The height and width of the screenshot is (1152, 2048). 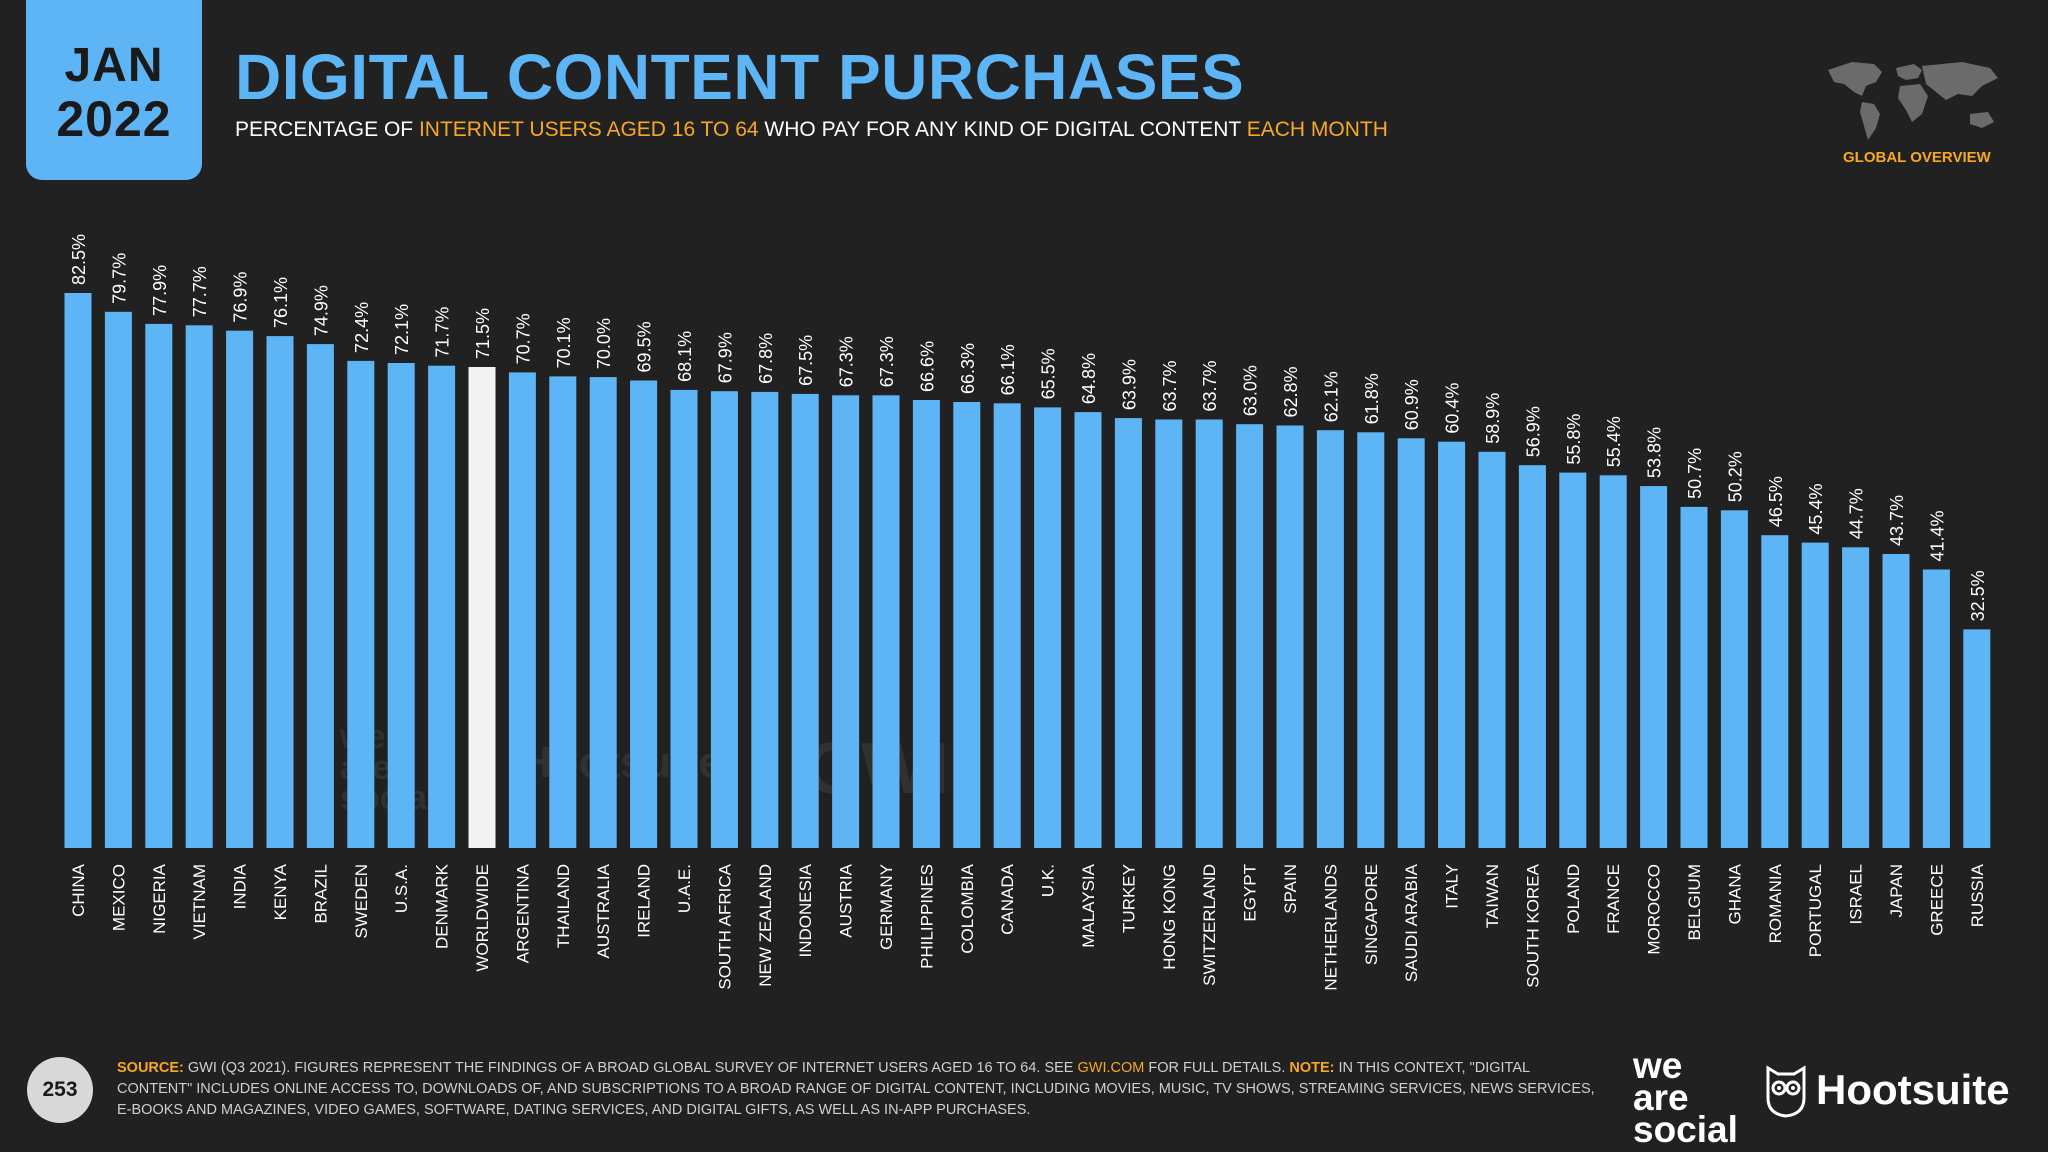 I want to click on category-label: BRAZIL, so click(x=320, y=894).